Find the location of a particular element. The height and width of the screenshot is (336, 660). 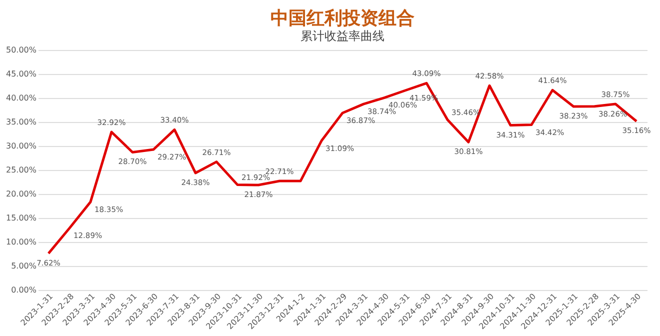

chart-subtitle: 累计收益率曲线 is located at coordinates (342, 36).